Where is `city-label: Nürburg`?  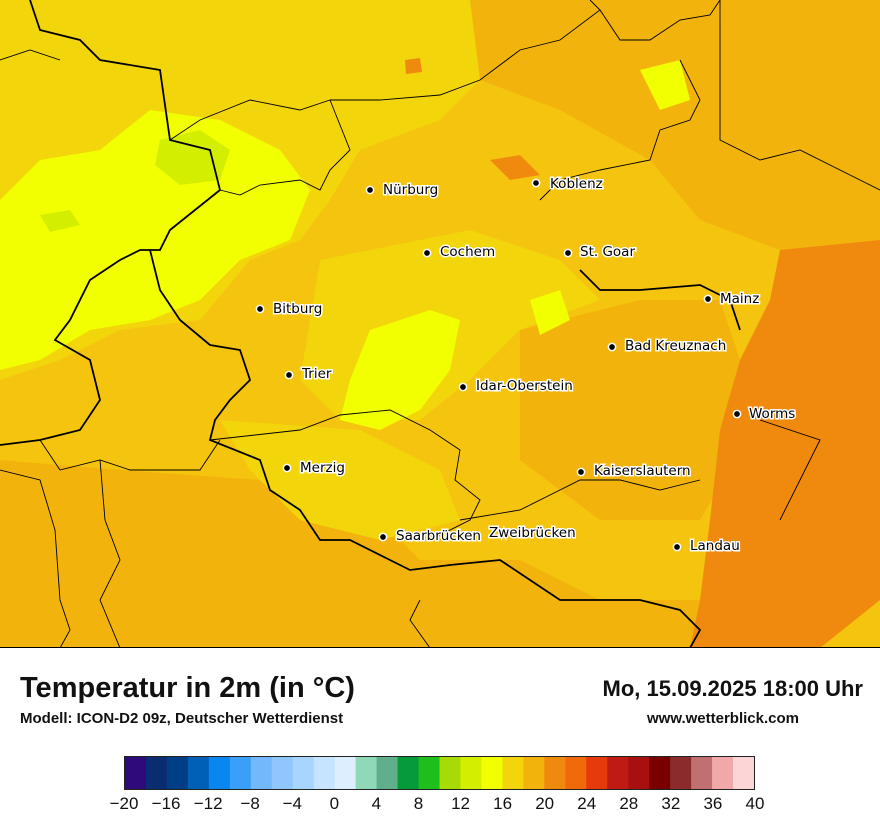 city-label: Nürburg is located at coordinates (410, 190).